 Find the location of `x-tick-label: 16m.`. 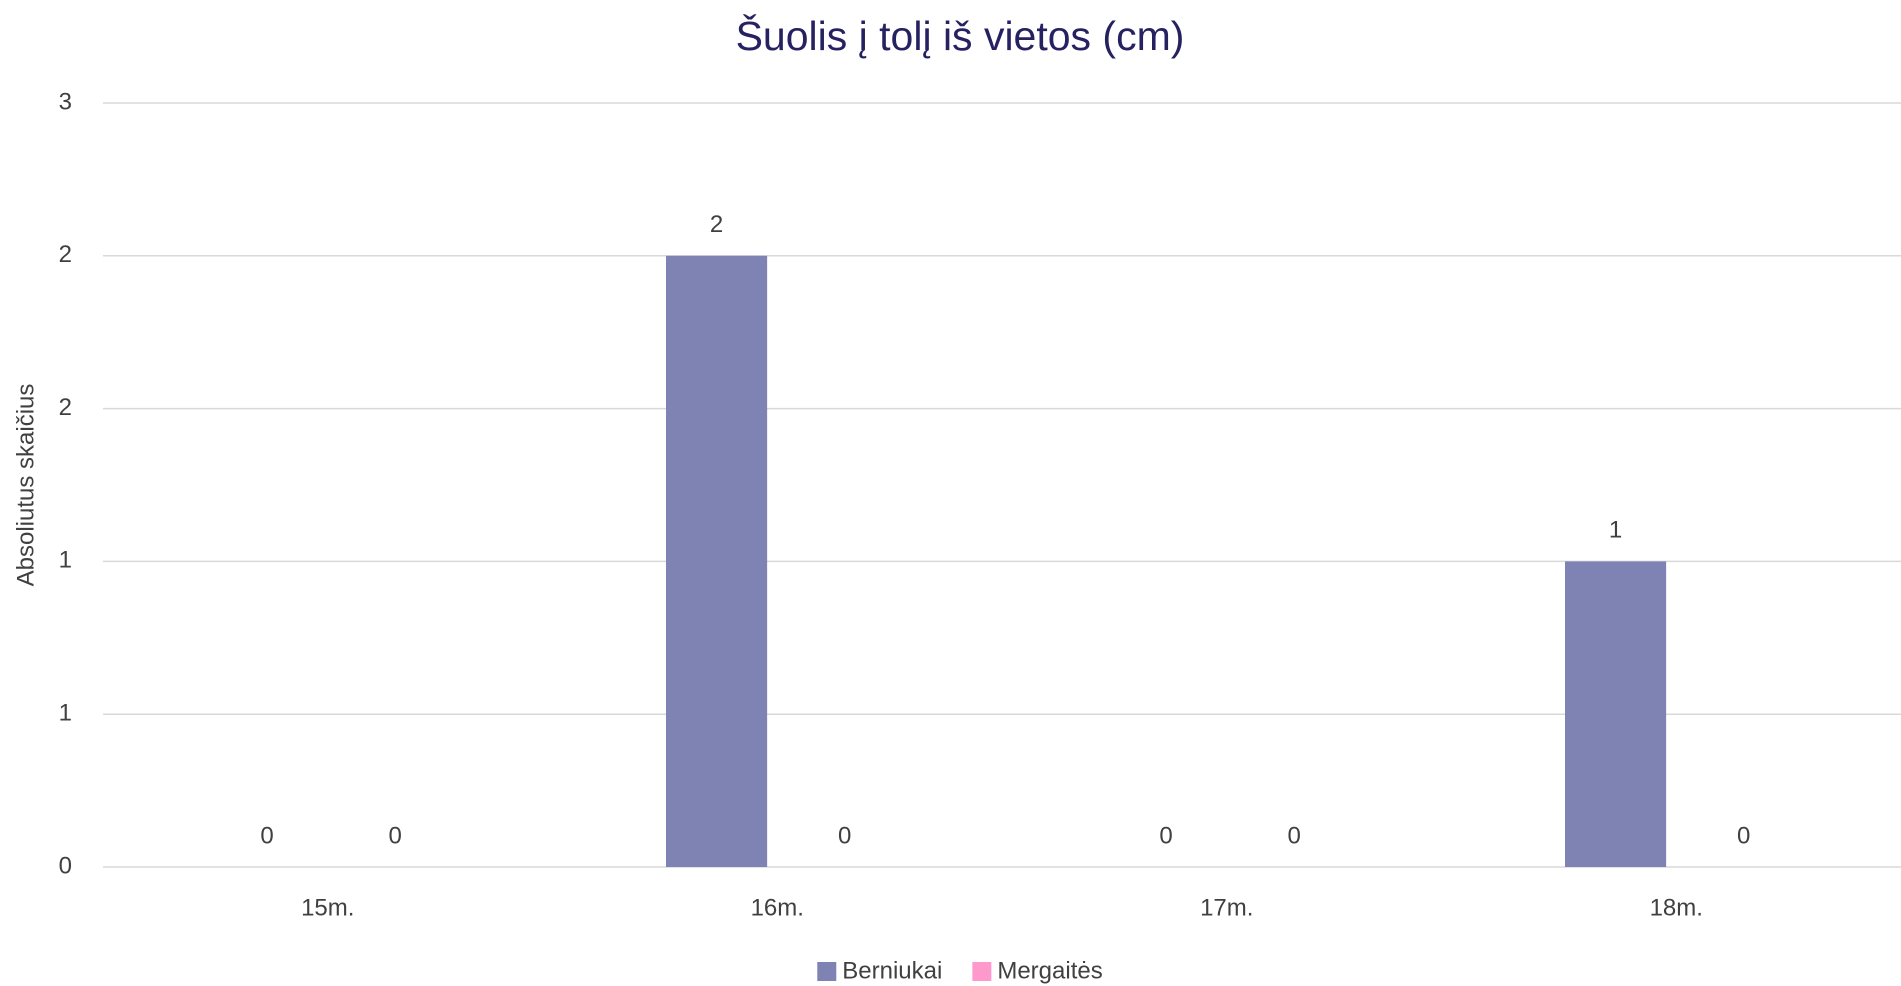

x-tick-label: 16m. is located at coordinates (777, 907).